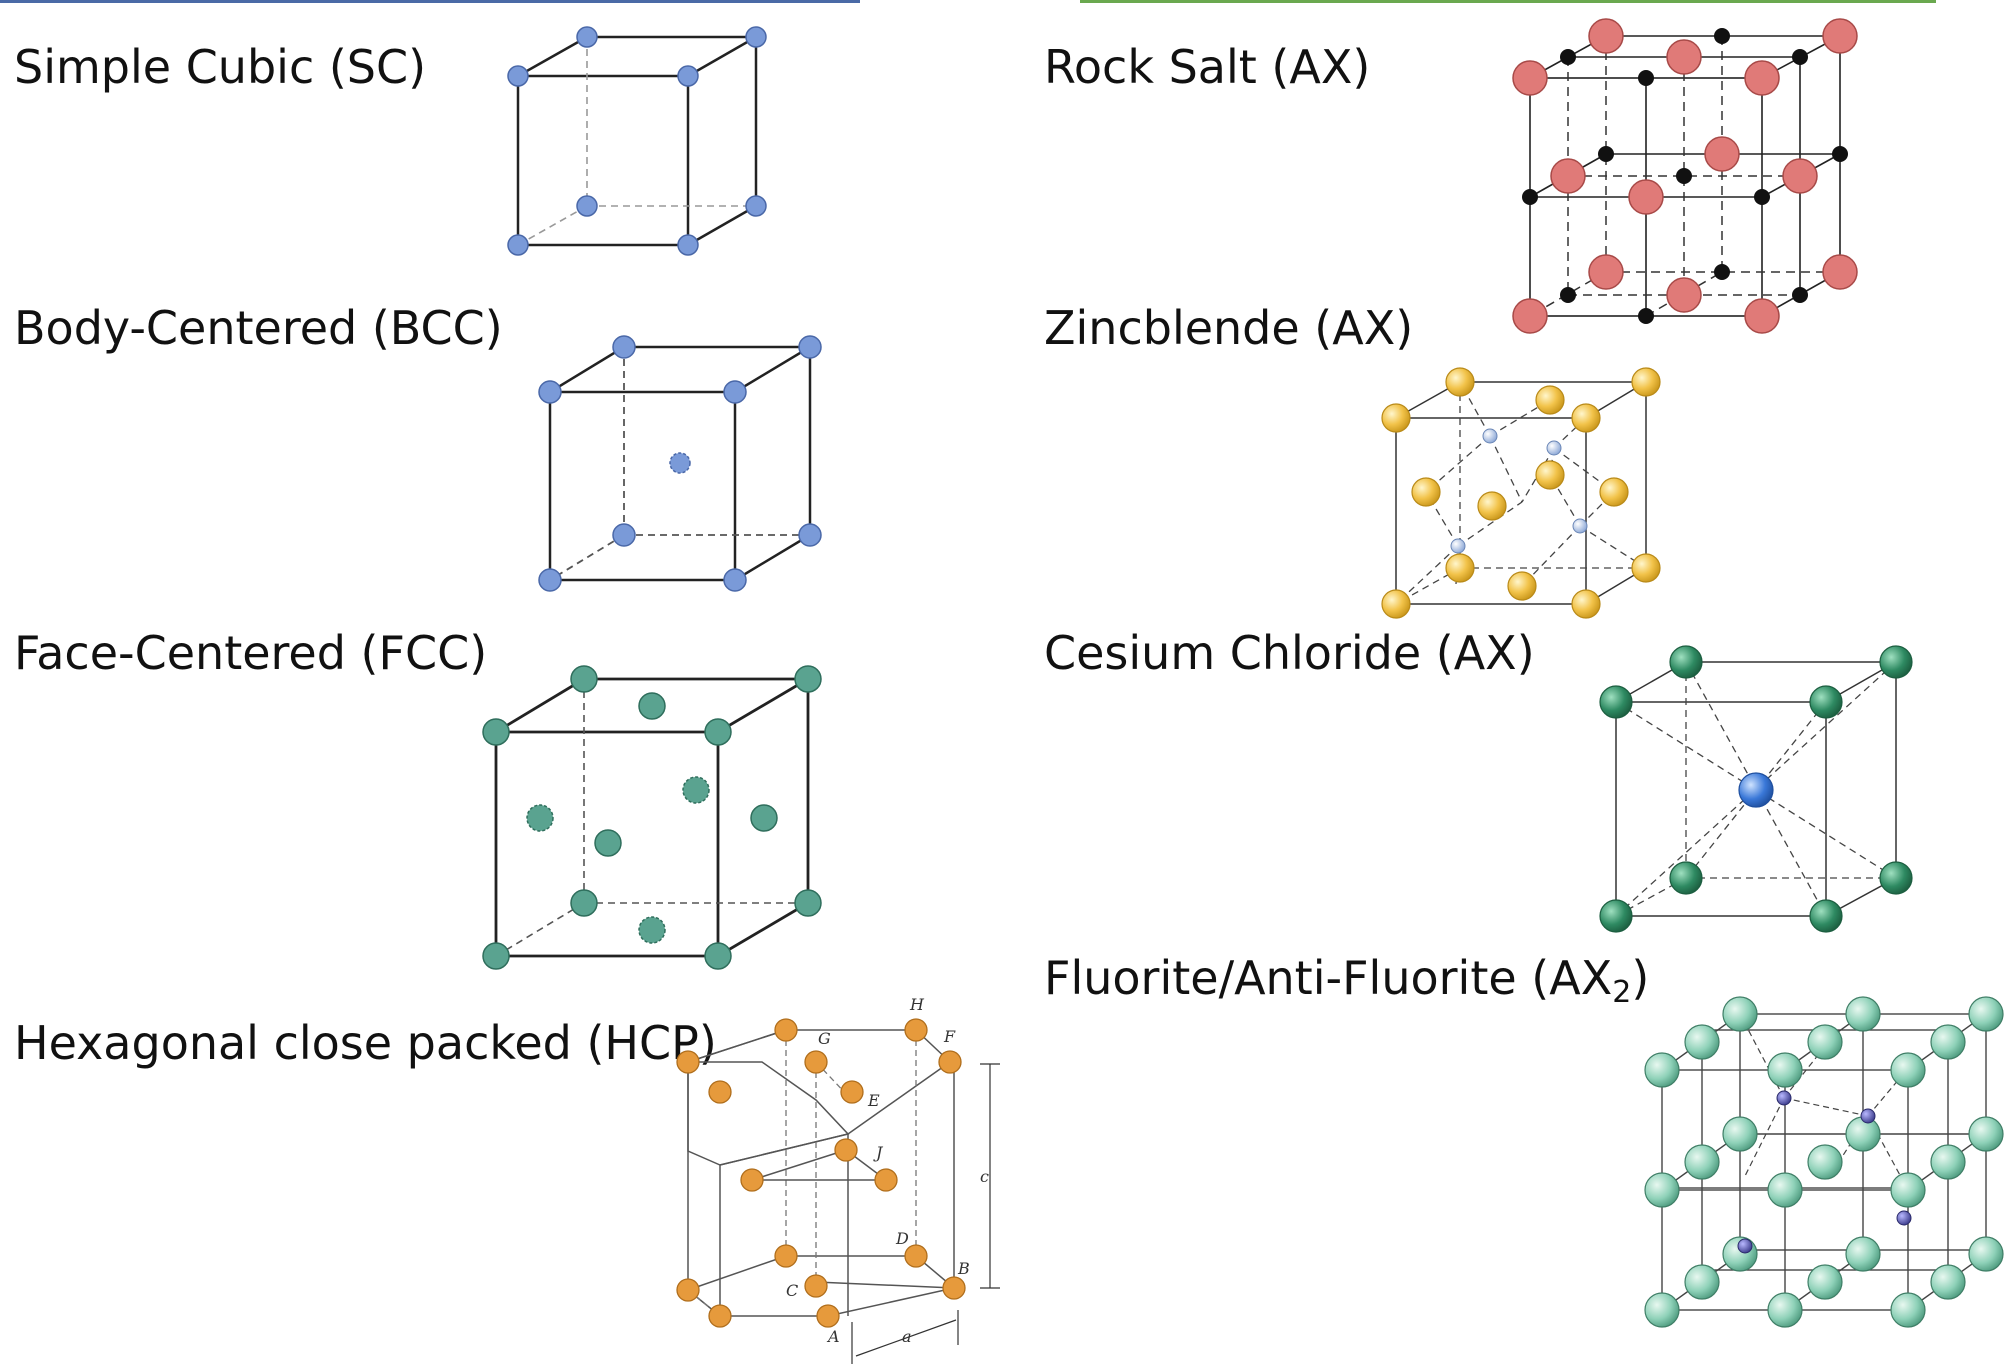  I want to click on hcp-point-label: G, so click(824, 1038).